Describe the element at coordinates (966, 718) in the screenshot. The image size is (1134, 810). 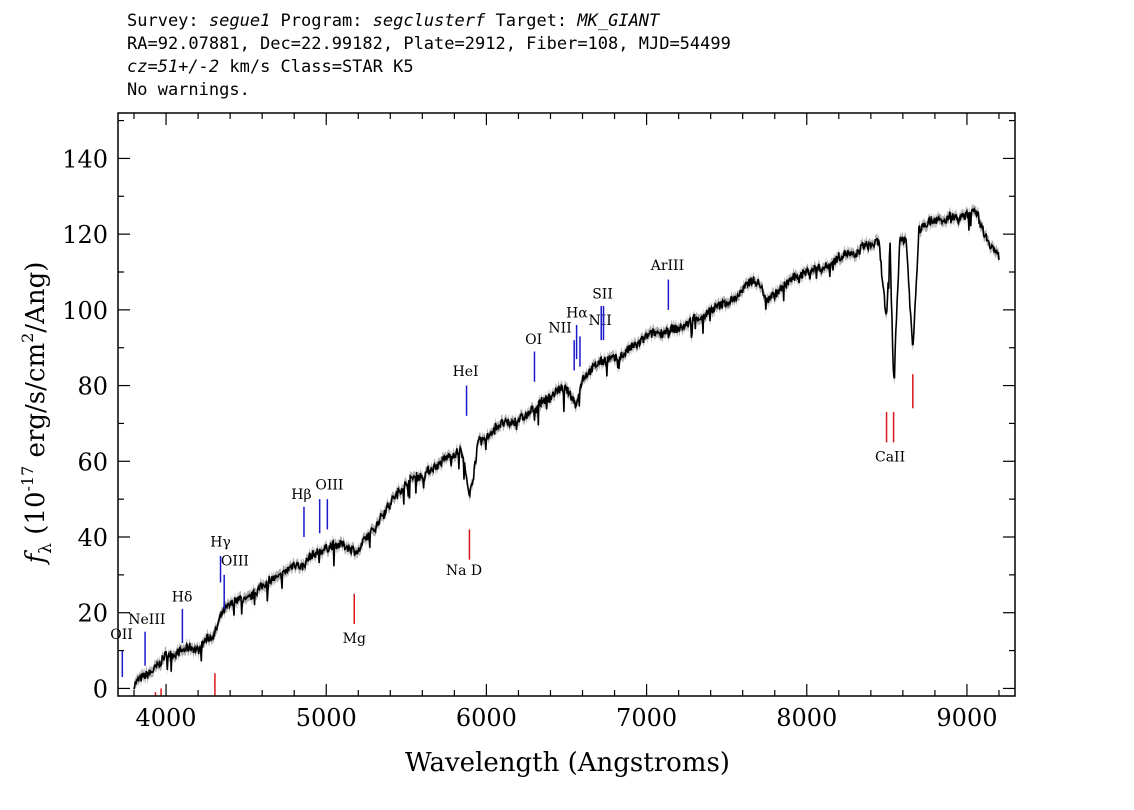
I see `x-tick-label: 9000` at that location.